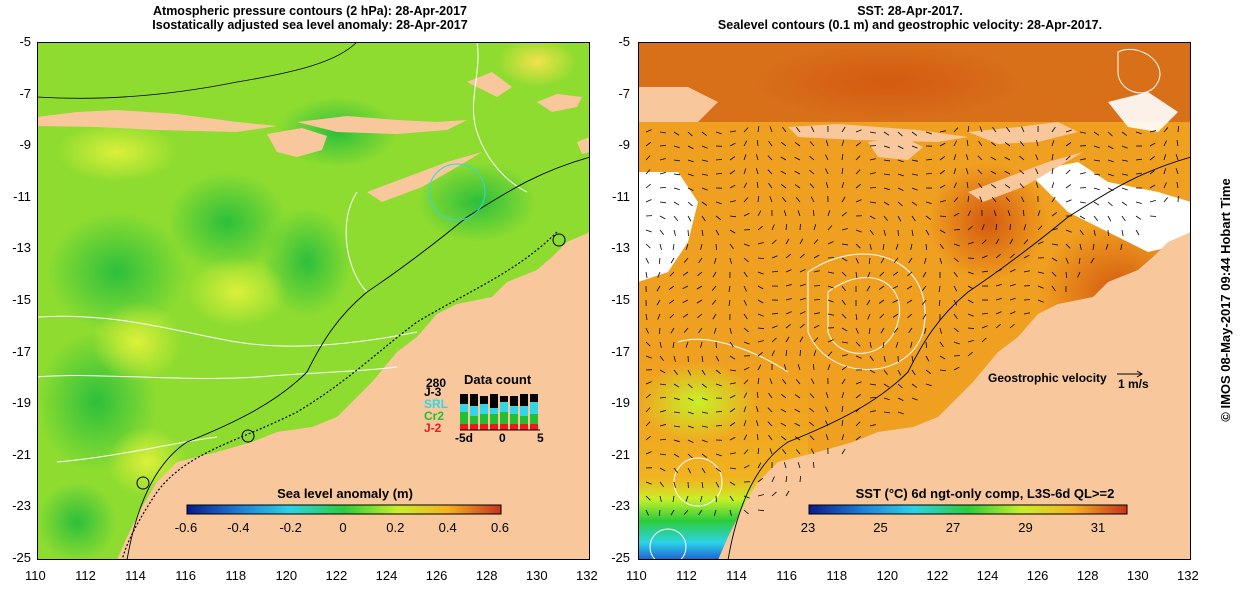 The image size is (1250, 590). What do you see at coordinates (968, 509) in the screenshot?
I see `sst-colorbar` at bounding box center [968, 509].